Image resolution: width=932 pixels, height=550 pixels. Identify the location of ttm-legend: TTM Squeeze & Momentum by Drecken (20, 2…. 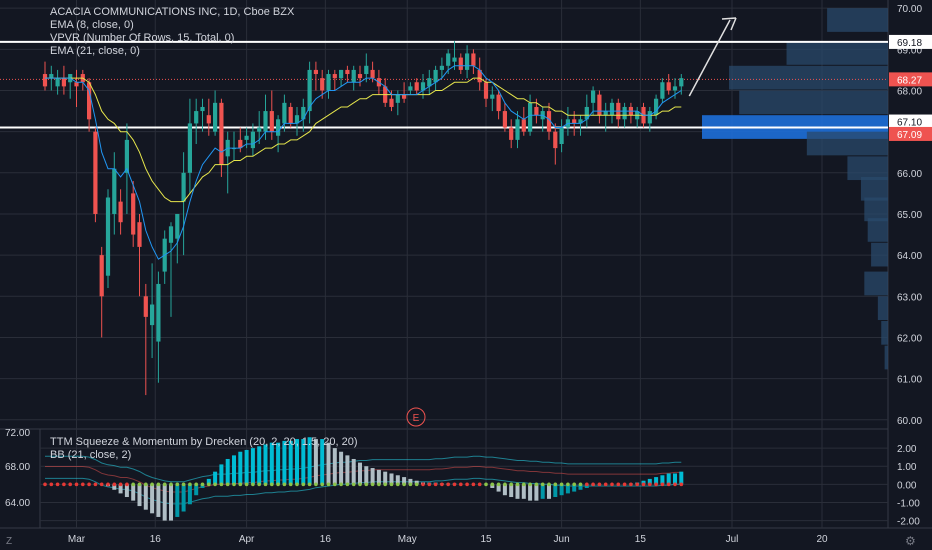
(204, 442).